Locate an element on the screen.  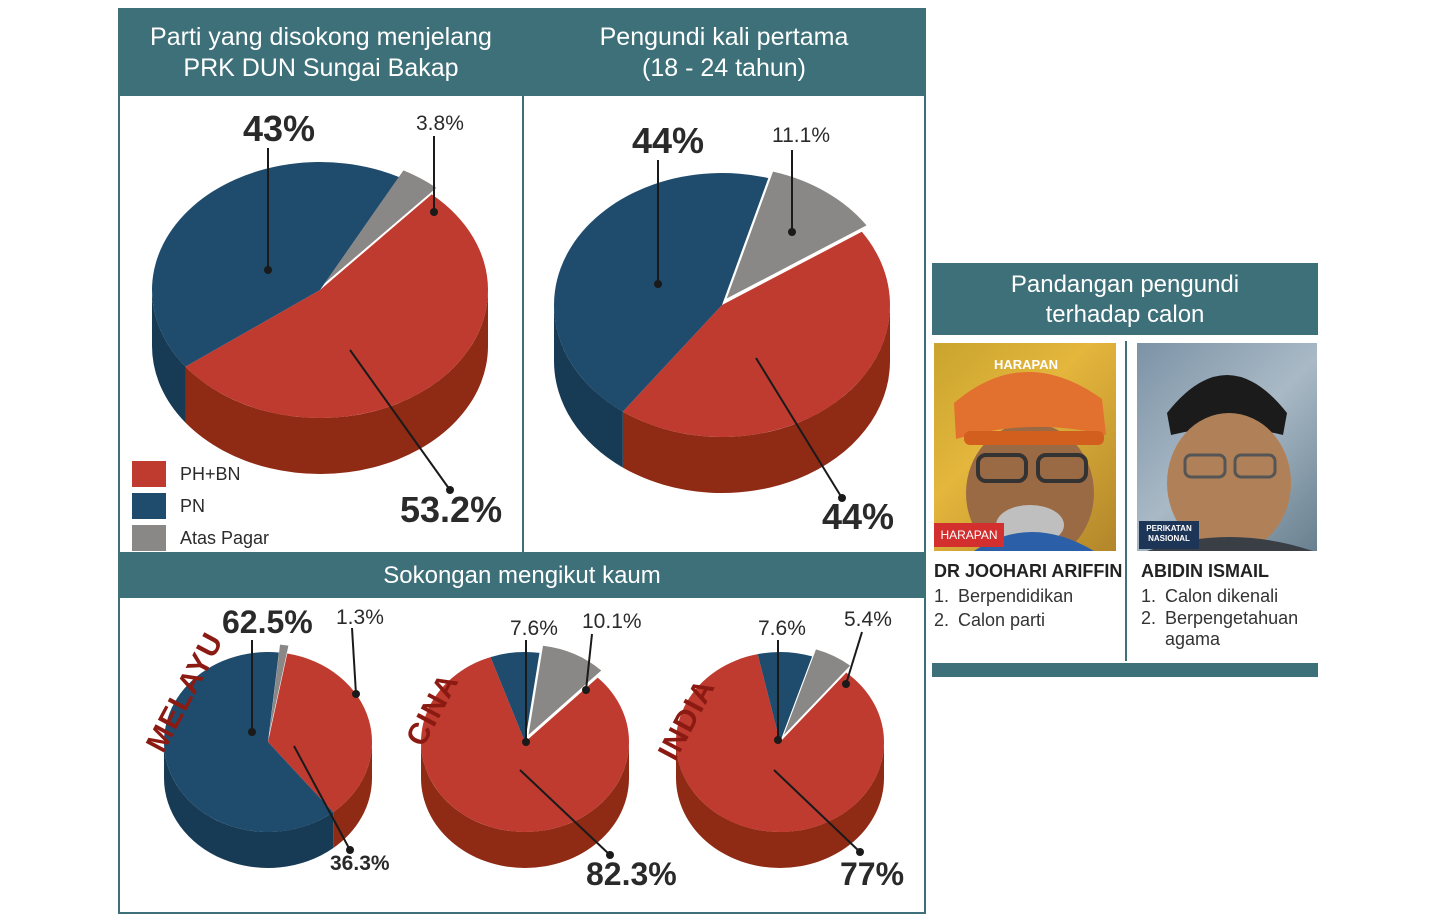
pie-melayu is located at coordinates (268, 756).